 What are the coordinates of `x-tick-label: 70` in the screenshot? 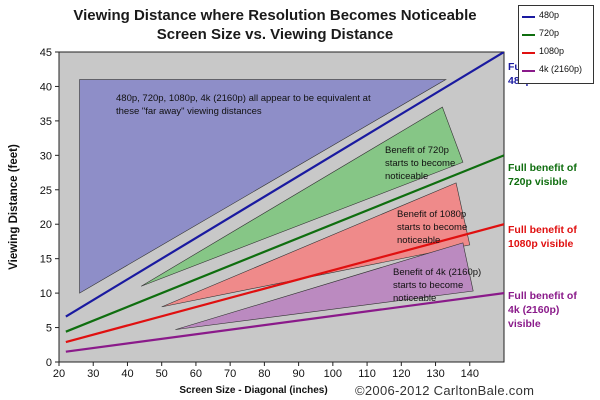 It's located at (230, 374).